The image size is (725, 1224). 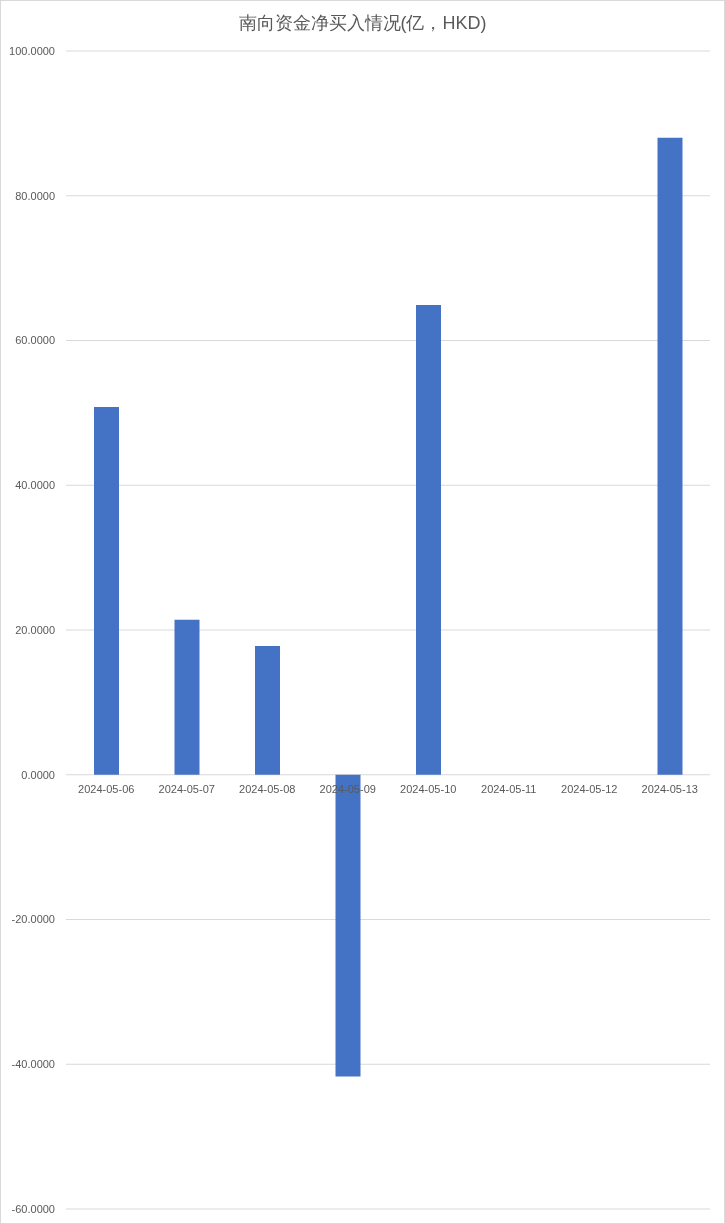 I want to click on y-tick-label: 60.0000, so click(x=35, y=340).